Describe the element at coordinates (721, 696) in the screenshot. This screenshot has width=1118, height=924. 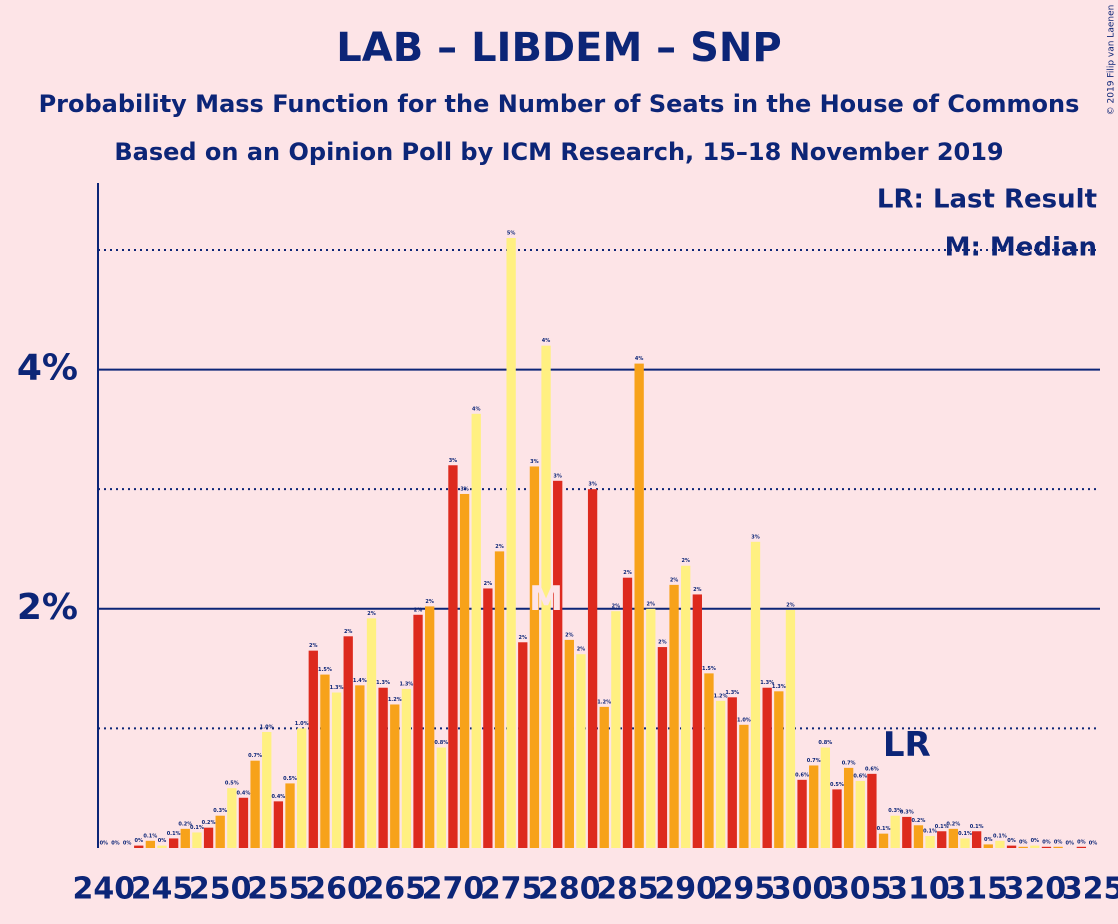
I see `value-label: 1.2%` at that location.